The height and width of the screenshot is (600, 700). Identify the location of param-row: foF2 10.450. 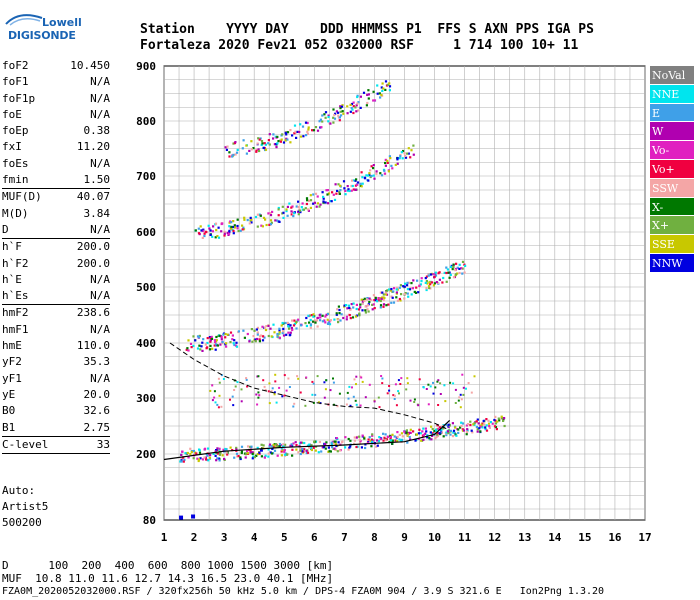
(56, 66).